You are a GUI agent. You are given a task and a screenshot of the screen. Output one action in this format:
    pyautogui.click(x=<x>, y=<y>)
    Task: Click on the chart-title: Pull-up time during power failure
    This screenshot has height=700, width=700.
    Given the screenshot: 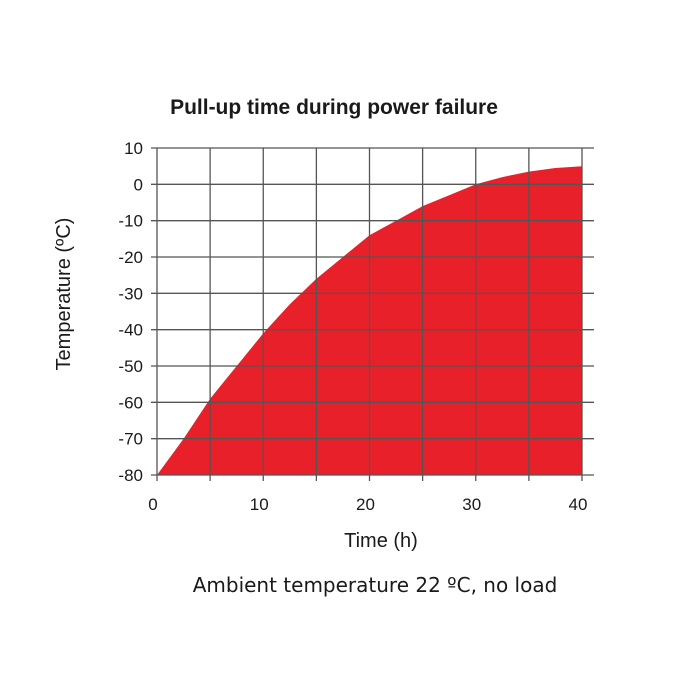 What is the action you would take?
    pyautogui.click(x=334, y=107)
    